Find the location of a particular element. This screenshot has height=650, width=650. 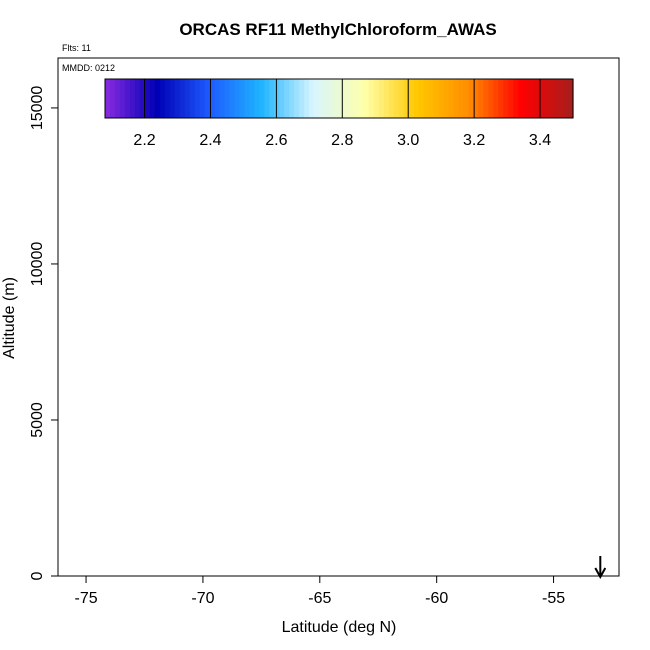

colorbar-tick-label: 3.4 is located at coordinates (540, 140).